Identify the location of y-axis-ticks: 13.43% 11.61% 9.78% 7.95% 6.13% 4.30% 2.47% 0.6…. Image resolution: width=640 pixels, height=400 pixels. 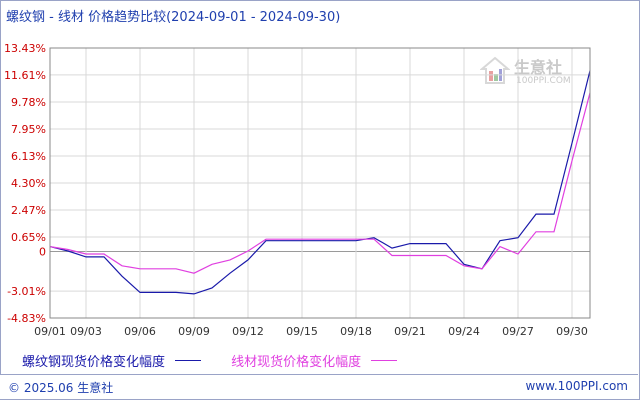
(25, 183).